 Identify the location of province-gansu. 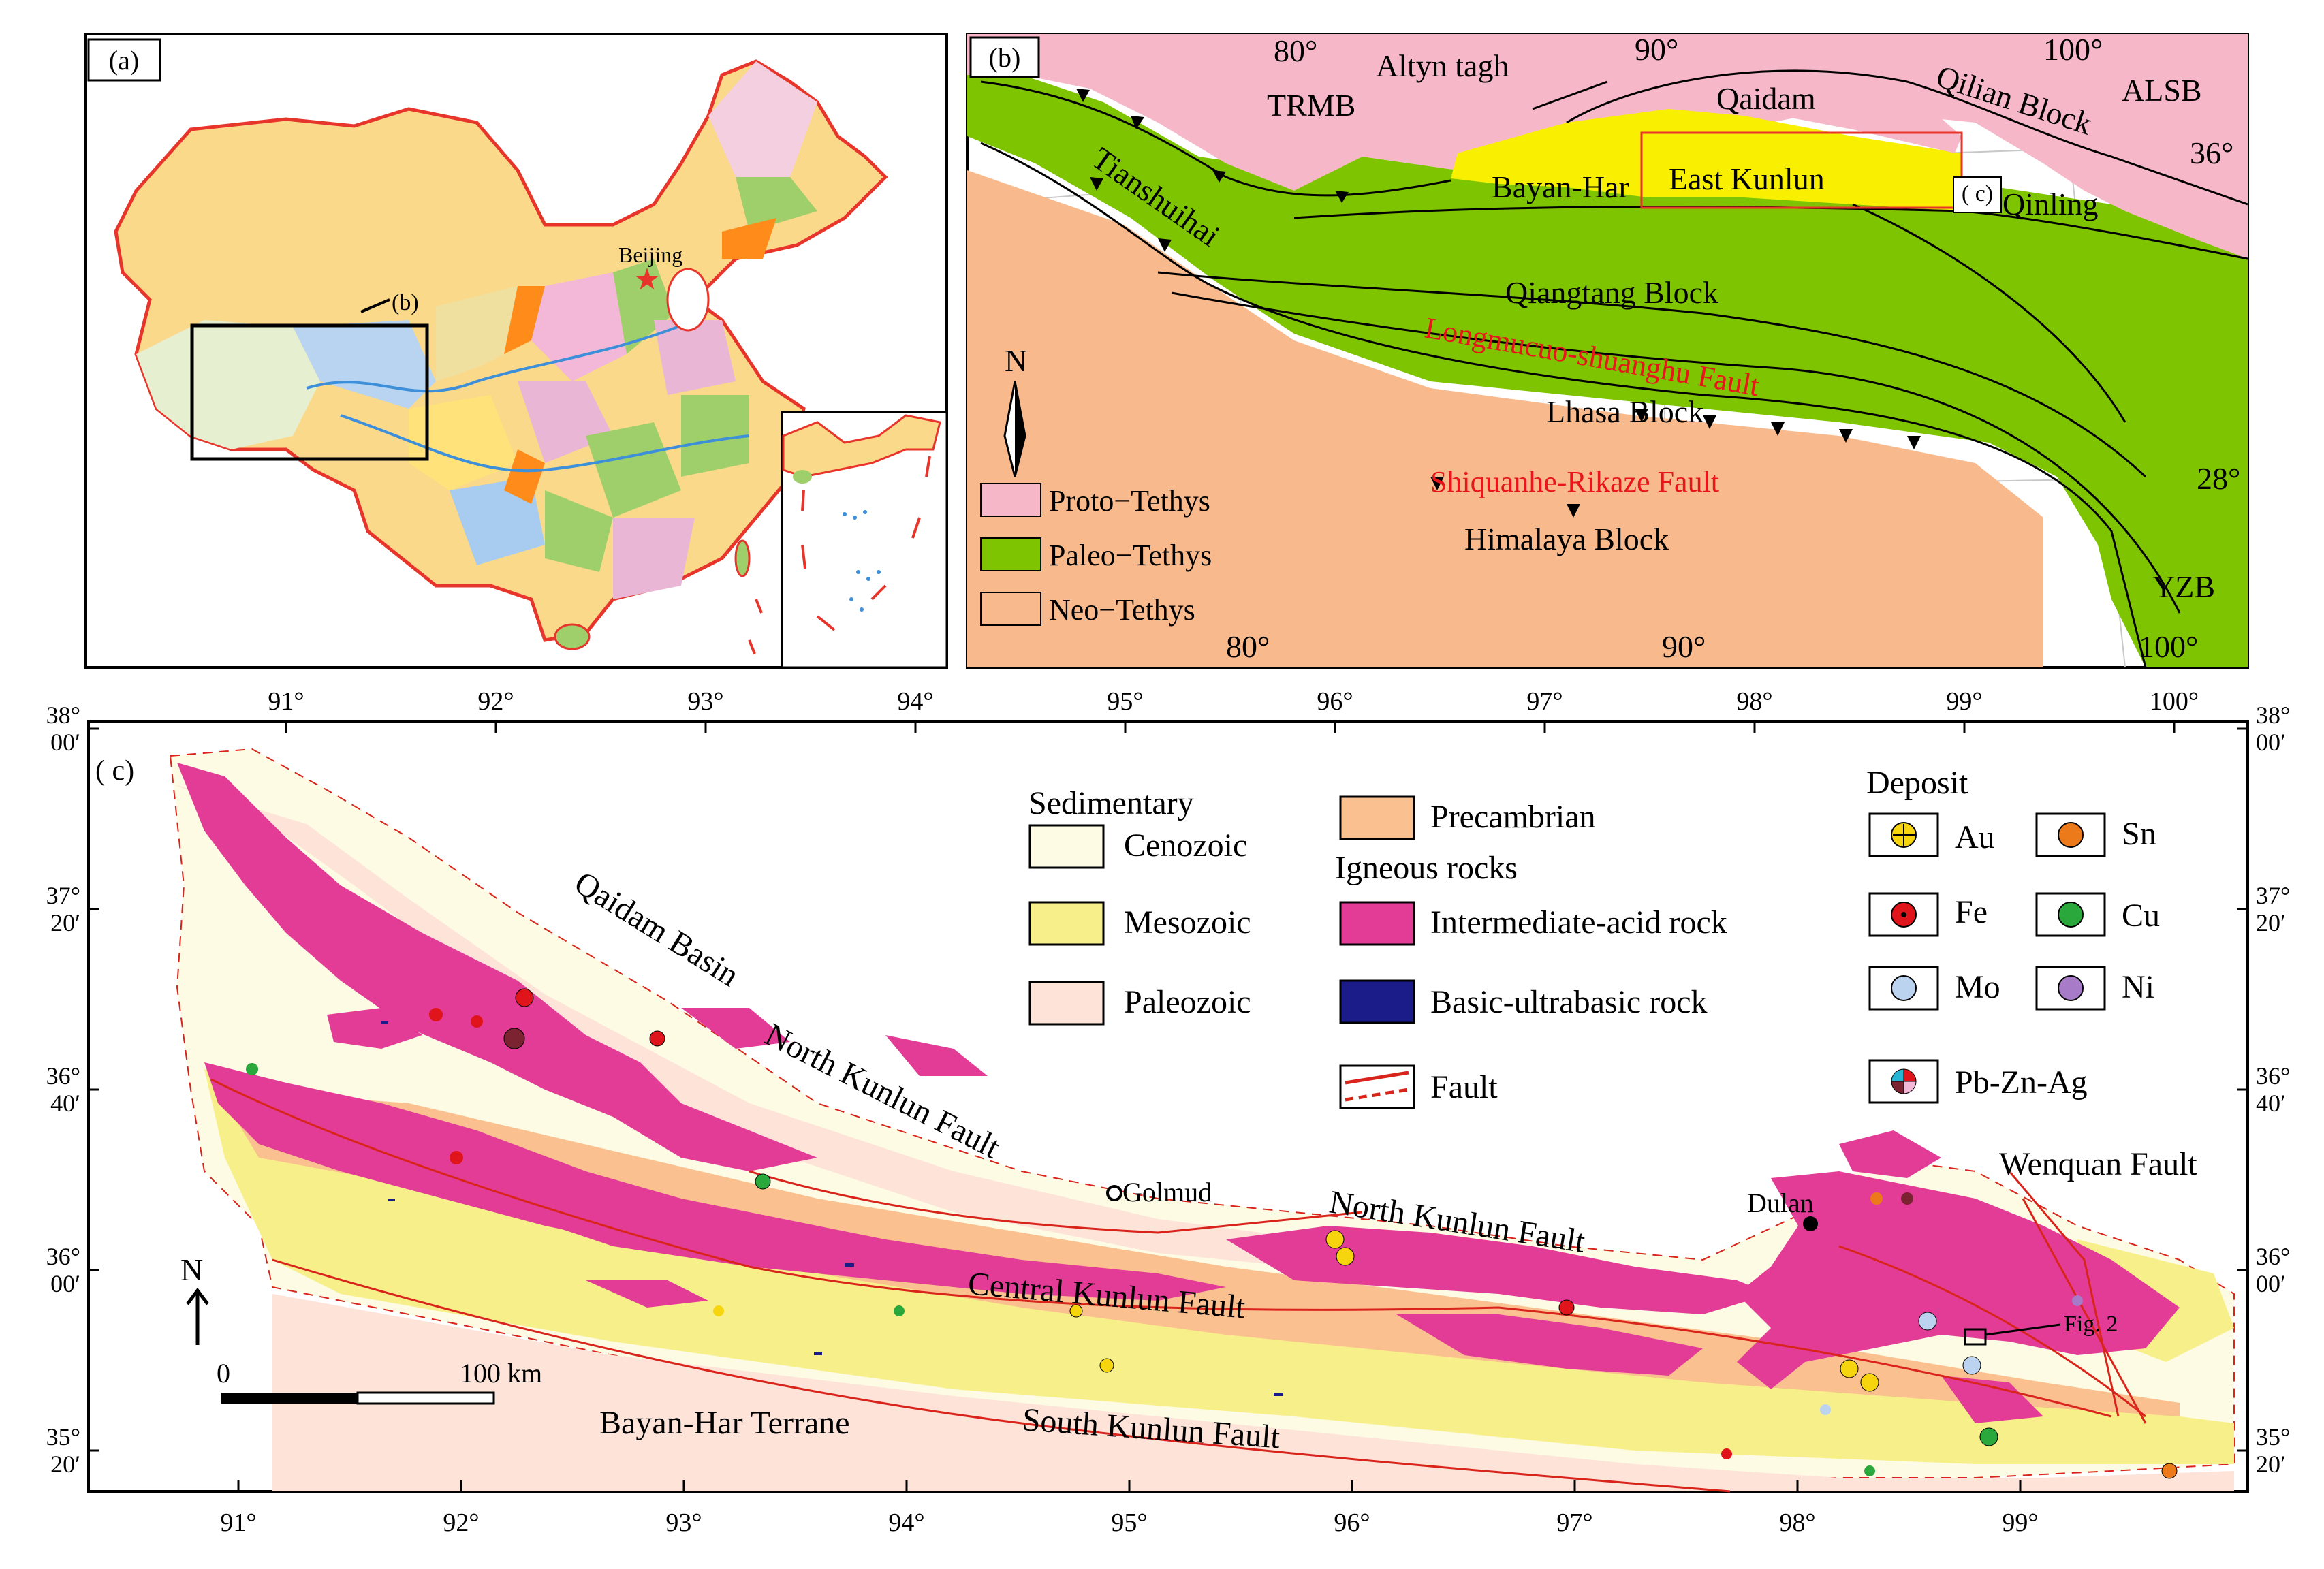
(484, 334).